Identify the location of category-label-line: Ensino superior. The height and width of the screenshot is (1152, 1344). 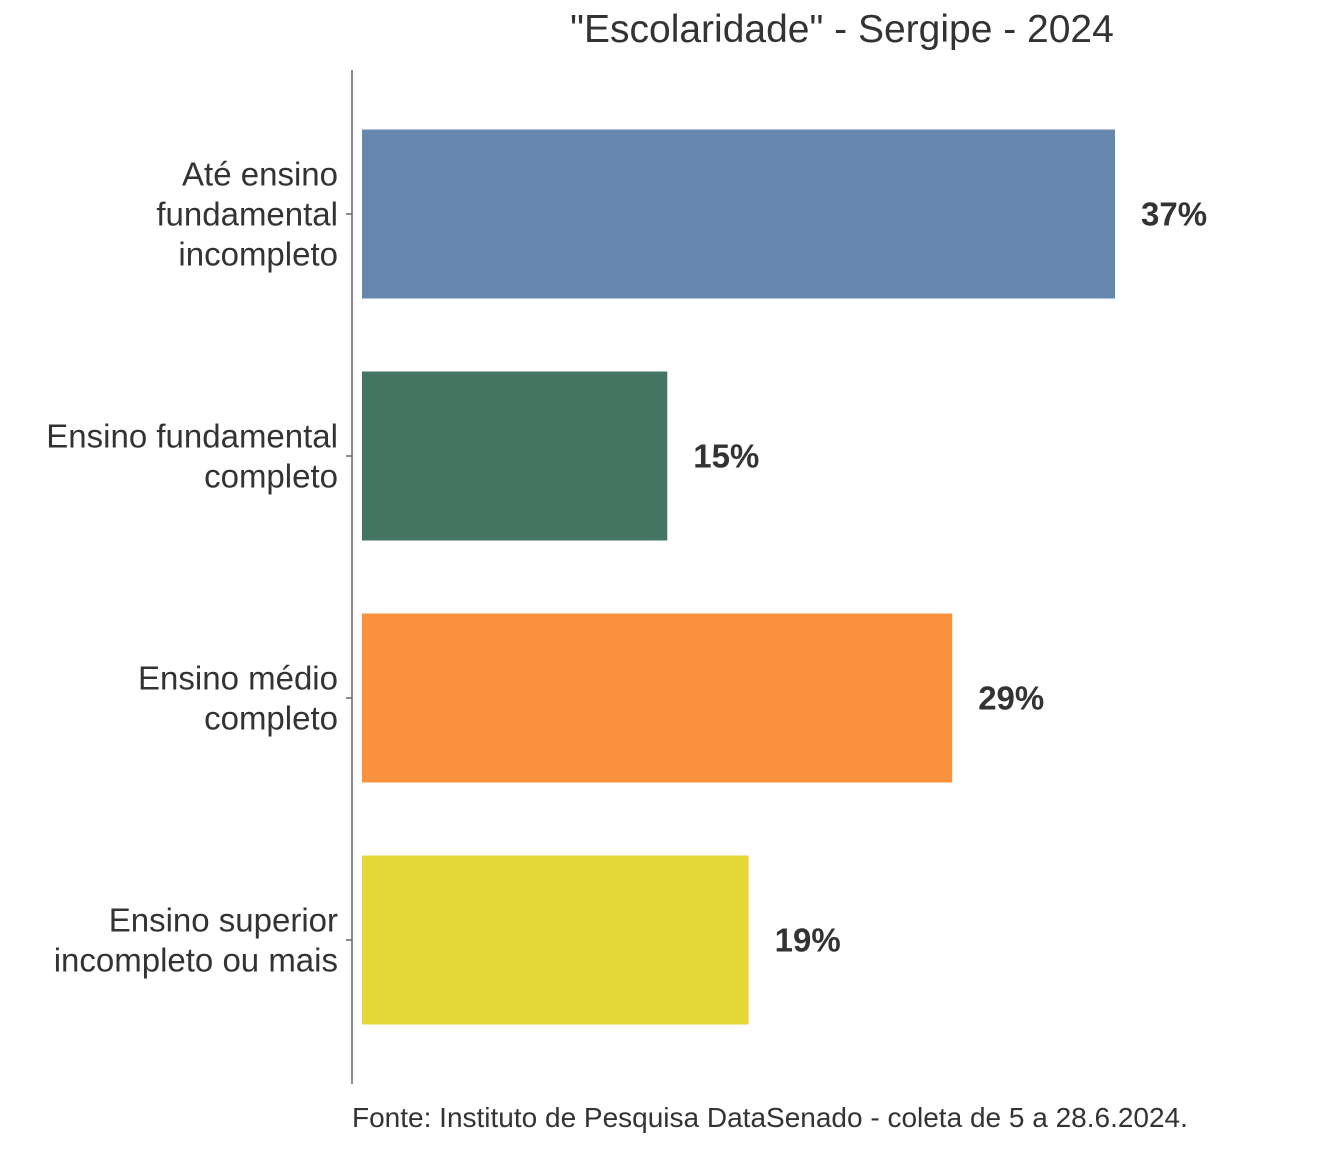
(223, 920).